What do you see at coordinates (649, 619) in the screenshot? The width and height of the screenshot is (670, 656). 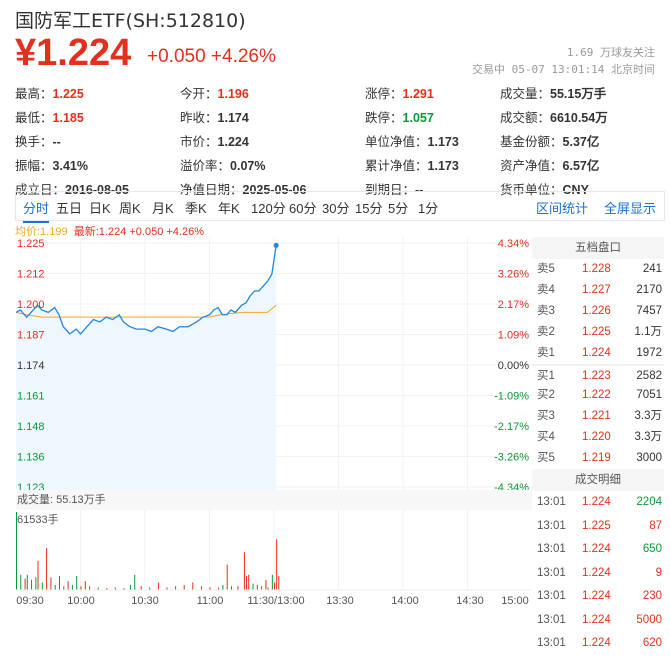 I see `trade-volume: 5000` at bounding box center [649, 619].